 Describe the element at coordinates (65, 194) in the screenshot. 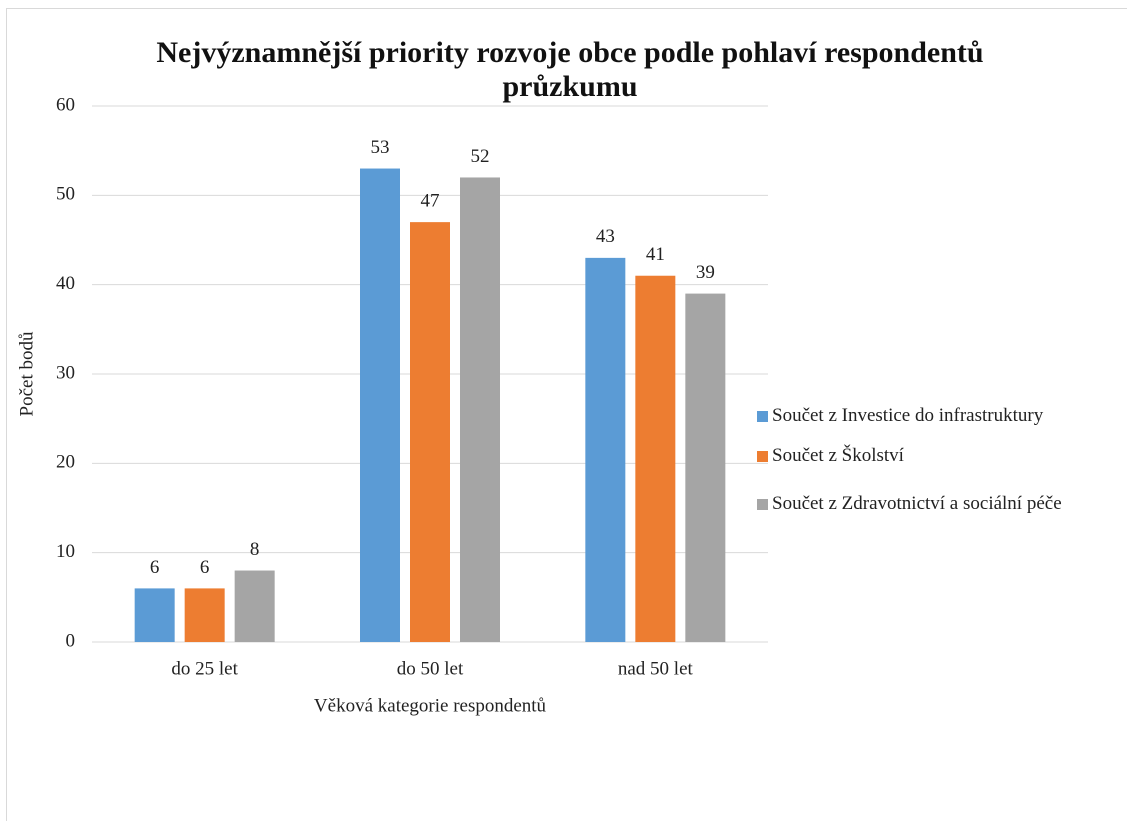

I see `y-tick-label: 50` at that location.